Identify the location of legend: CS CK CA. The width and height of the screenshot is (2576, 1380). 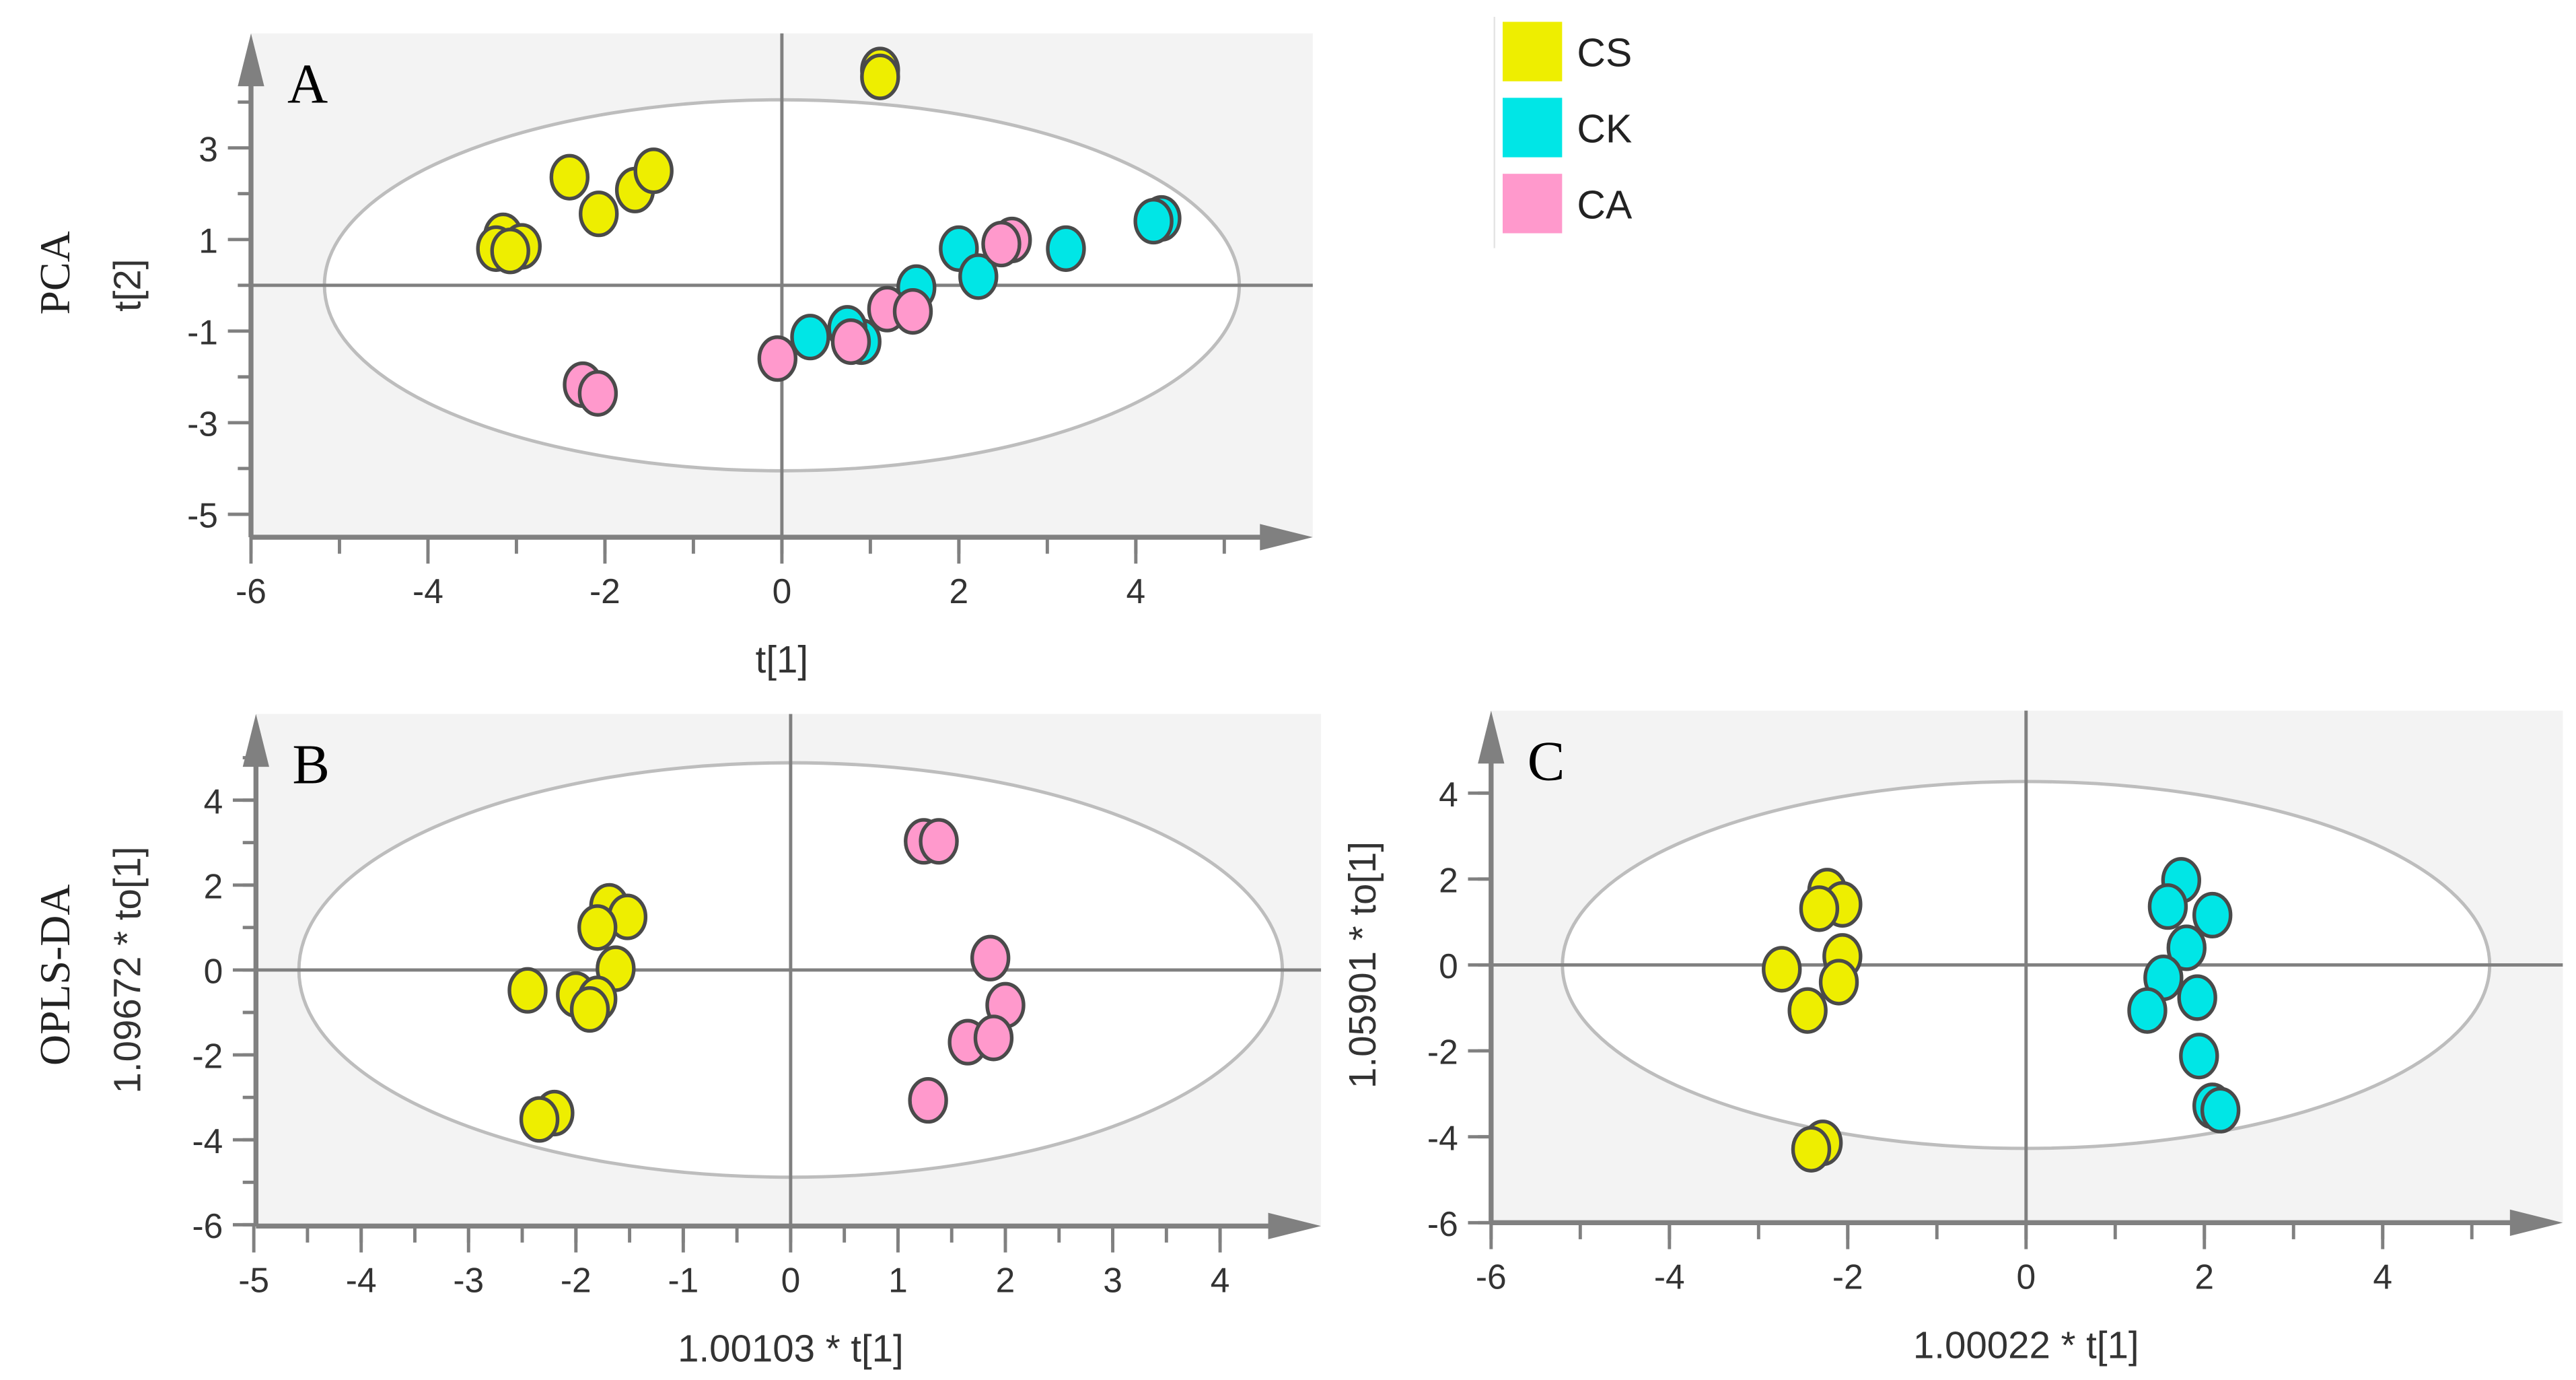
(1563, 132).